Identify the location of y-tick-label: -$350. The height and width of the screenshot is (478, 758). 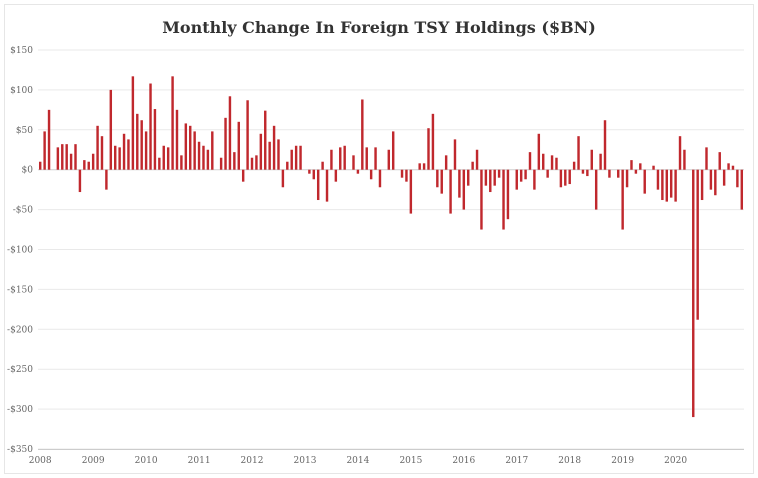
(20, 450).